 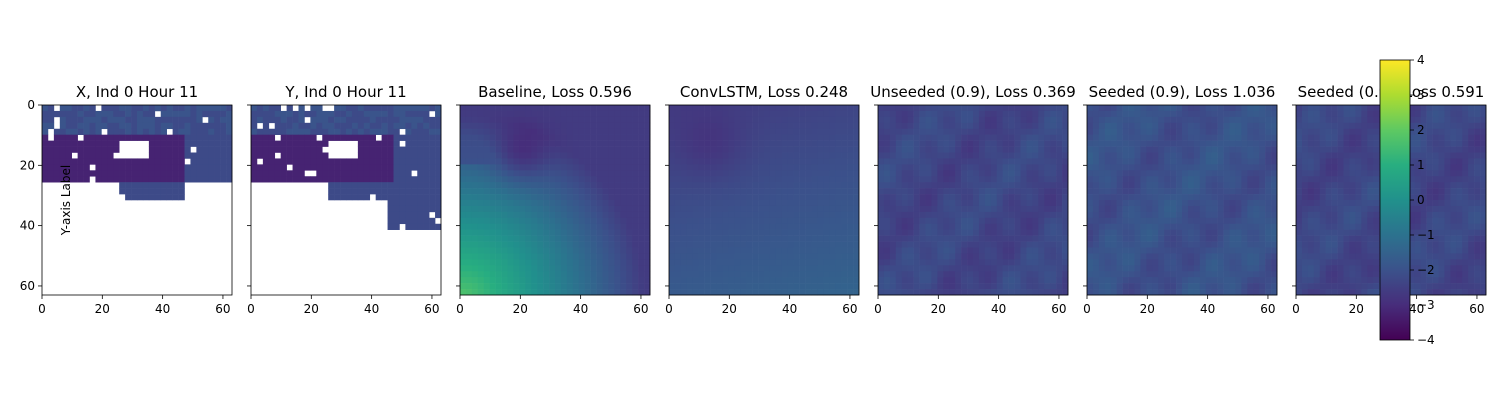 What do you see at coordinates (764, 200) in the screenshot?
I see `plot-frame` at bounding box center [764, 200].